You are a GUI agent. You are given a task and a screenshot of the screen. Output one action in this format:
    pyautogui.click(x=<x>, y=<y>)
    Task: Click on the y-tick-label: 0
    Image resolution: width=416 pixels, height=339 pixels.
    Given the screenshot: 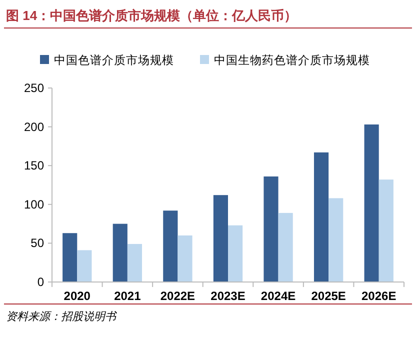 What is the action you would take?
    pyautogui.click(x=40, y=282)
    